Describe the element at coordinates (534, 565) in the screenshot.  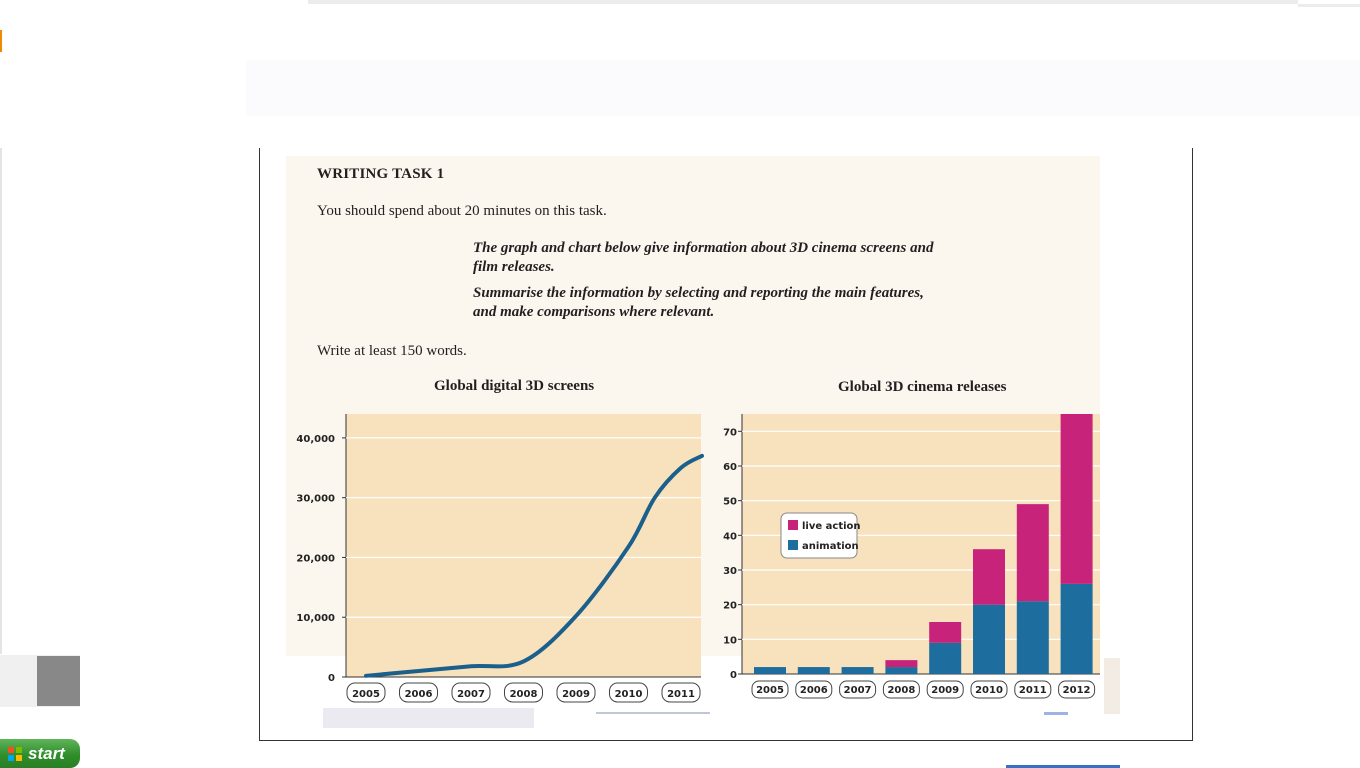
I see `line-series-screens` at that location.